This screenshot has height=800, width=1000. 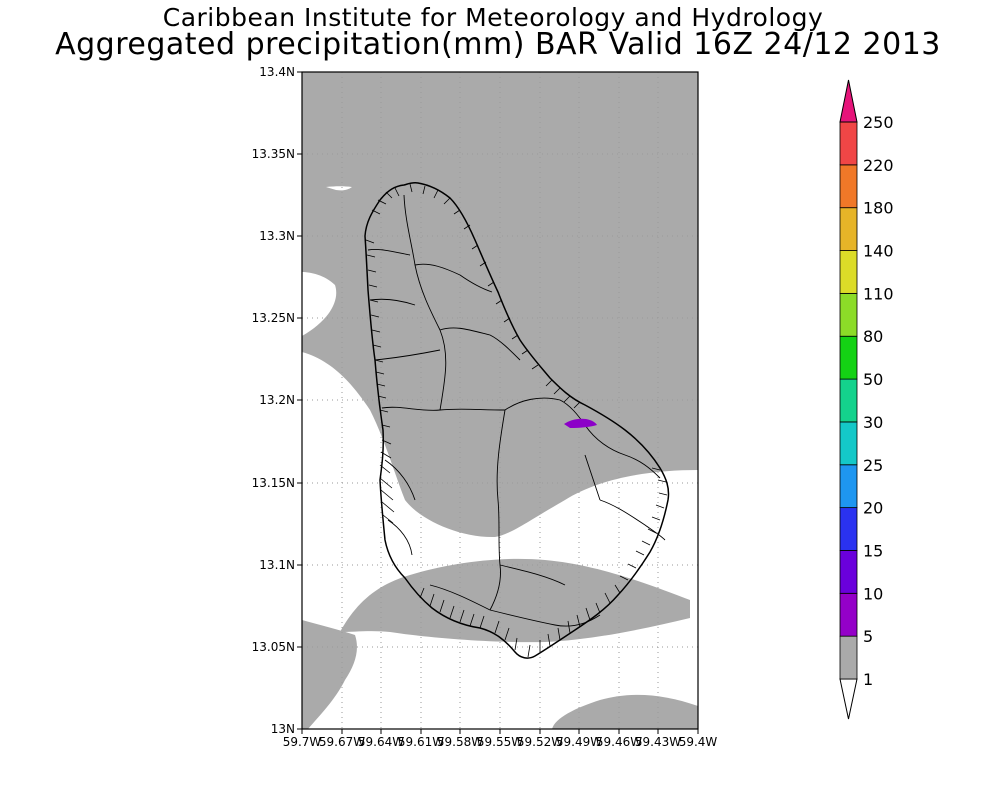 I want to click on colorbar-label: 30, so click(x=873, y=422).